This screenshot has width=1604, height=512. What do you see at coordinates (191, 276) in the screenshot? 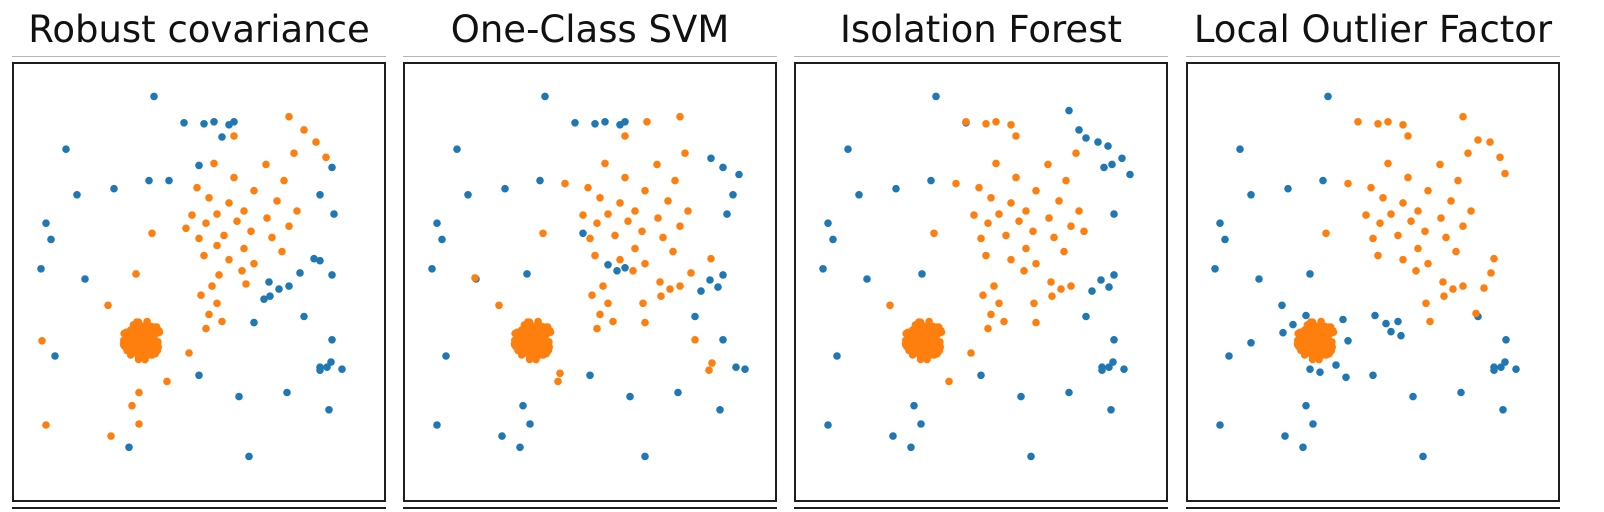
I see `scatter-plot` at bounding box center [191, 276].